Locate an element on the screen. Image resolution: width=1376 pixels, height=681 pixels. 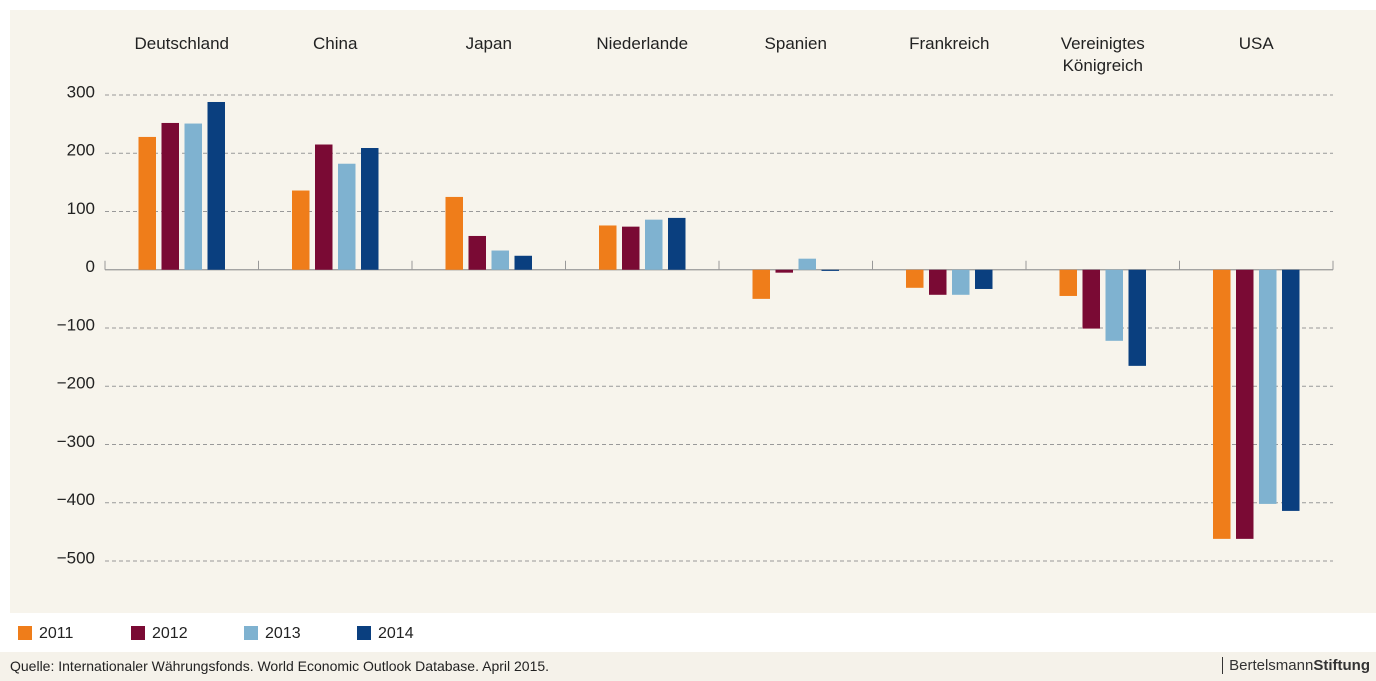
y-tick-label: −500 is located at coordinates (76, 557).